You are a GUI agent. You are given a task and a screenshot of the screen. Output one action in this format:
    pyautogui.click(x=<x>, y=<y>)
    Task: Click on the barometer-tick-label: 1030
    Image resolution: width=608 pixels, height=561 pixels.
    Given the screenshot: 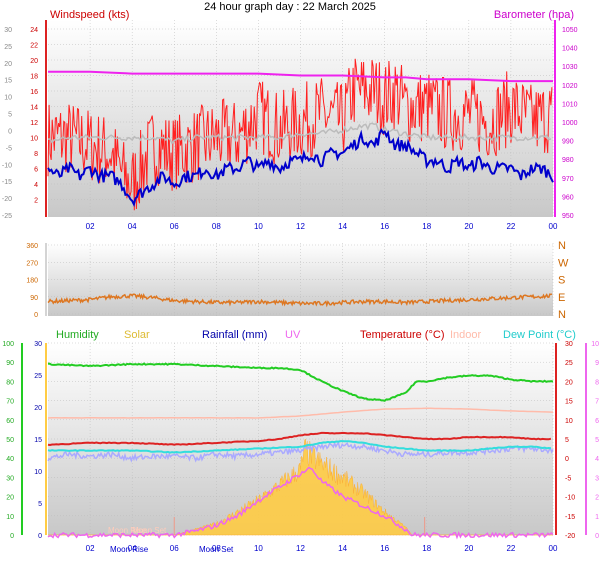 What is the action you would take?
    pyautogui.click(x=570, y=67)
    